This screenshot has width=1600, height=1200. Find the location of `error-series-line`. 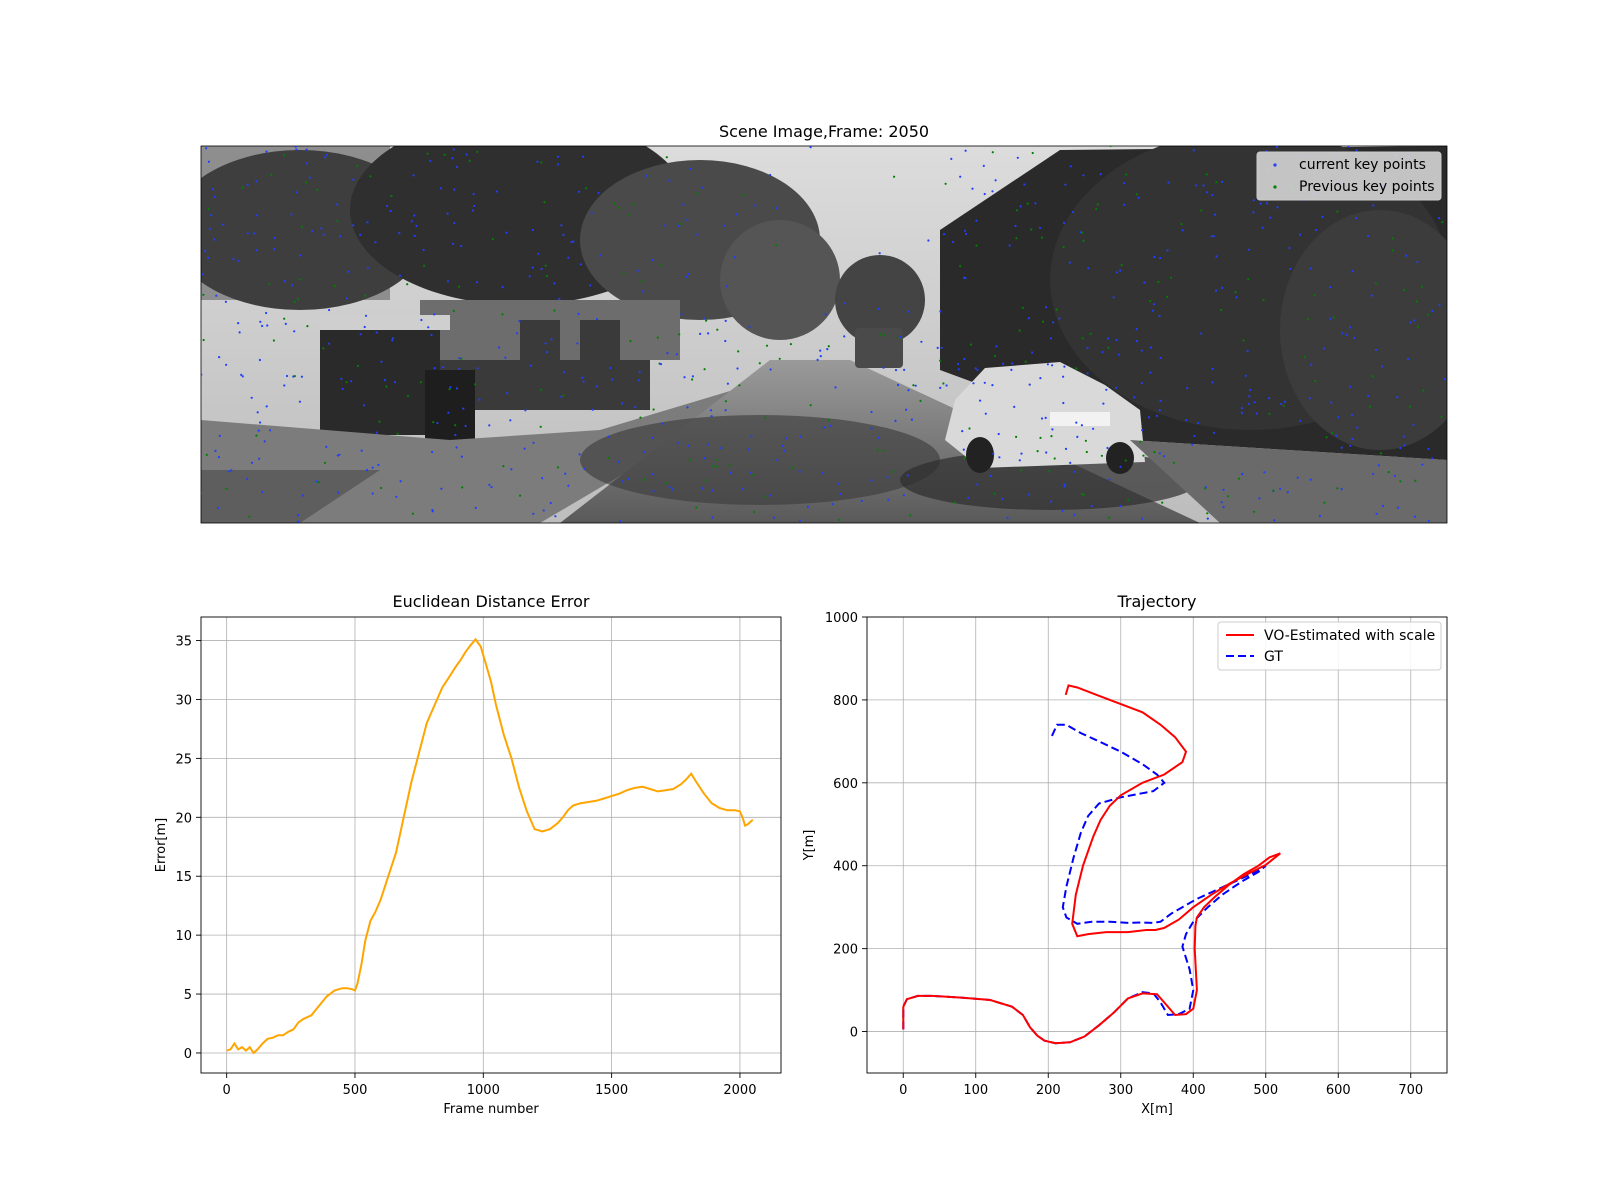

error-series-line is located at coordinates (490, 846).